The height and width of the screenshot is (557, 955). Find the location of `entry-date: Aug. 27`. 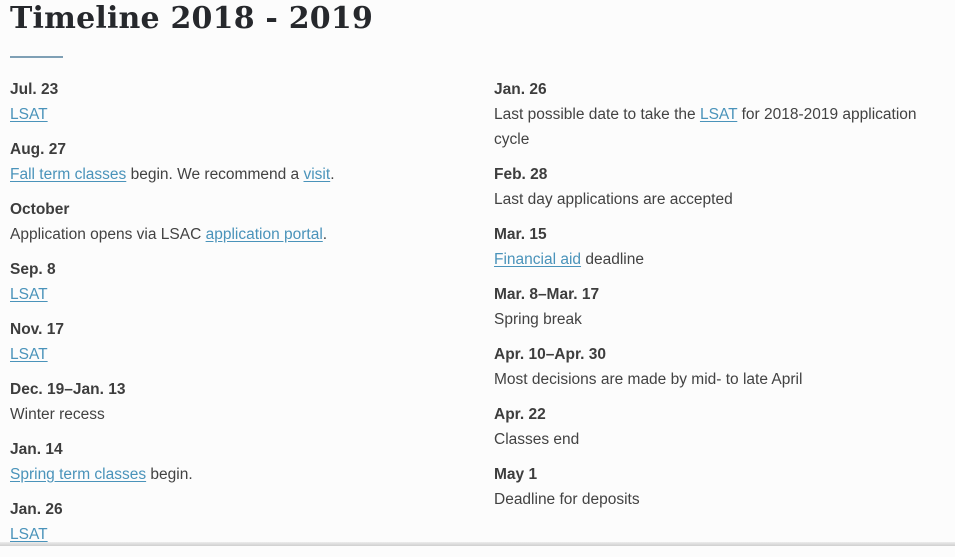

entry-date: Aug. 27 is located at coordinates (38, 149).